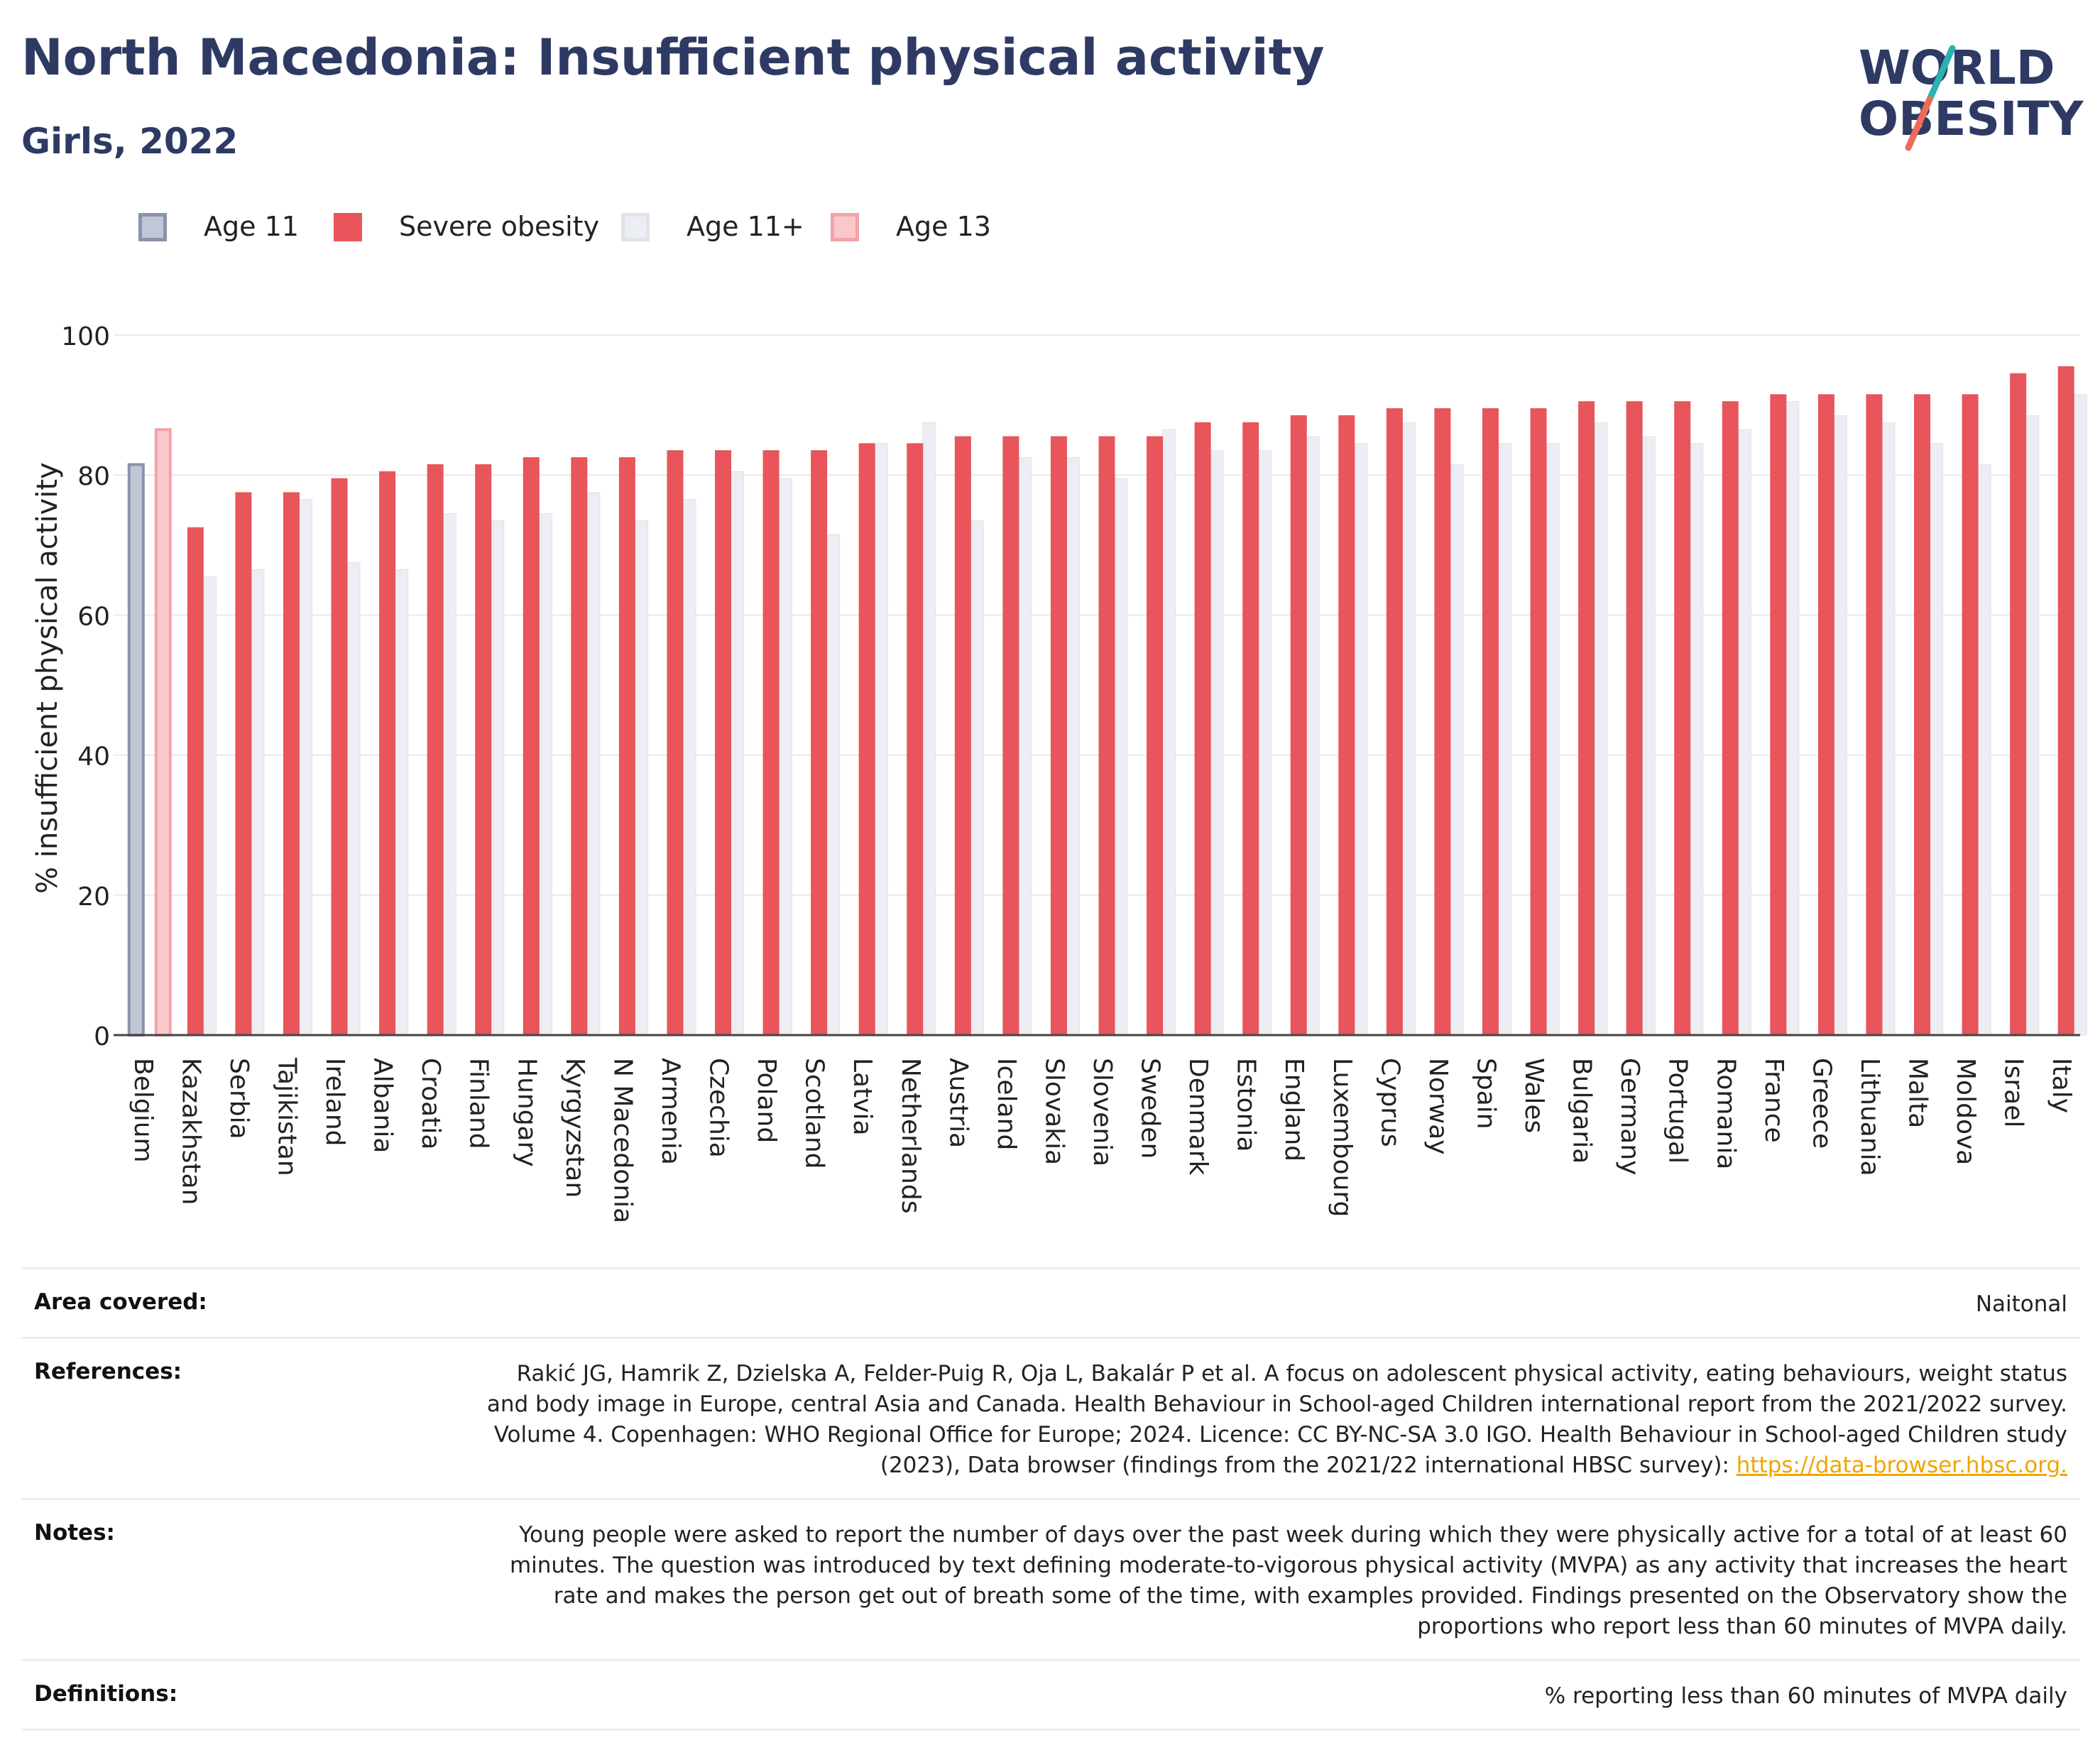 This screenshot has width=2100, height=1750. What do you see at coordinates (286, 1116) in the screenshot?
I see `x-tick-label: Tajikistan` at bounding box center [286, 1116].